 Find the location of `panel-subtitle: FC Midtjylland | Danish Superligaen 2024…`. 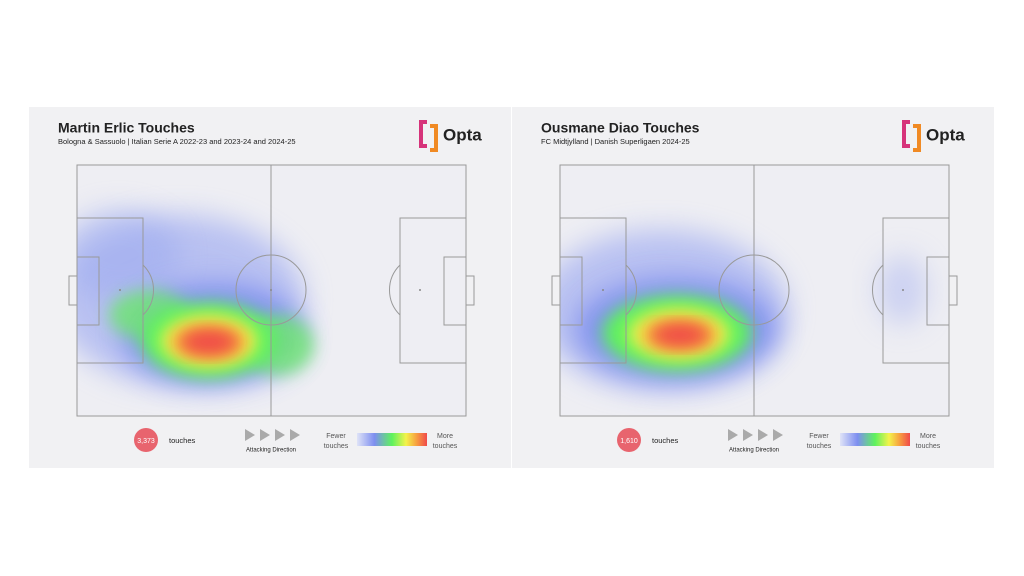

panel-subtitle: FC Midtjylland | Danish Superligaen 2024… is located at coordinates (615, 141).